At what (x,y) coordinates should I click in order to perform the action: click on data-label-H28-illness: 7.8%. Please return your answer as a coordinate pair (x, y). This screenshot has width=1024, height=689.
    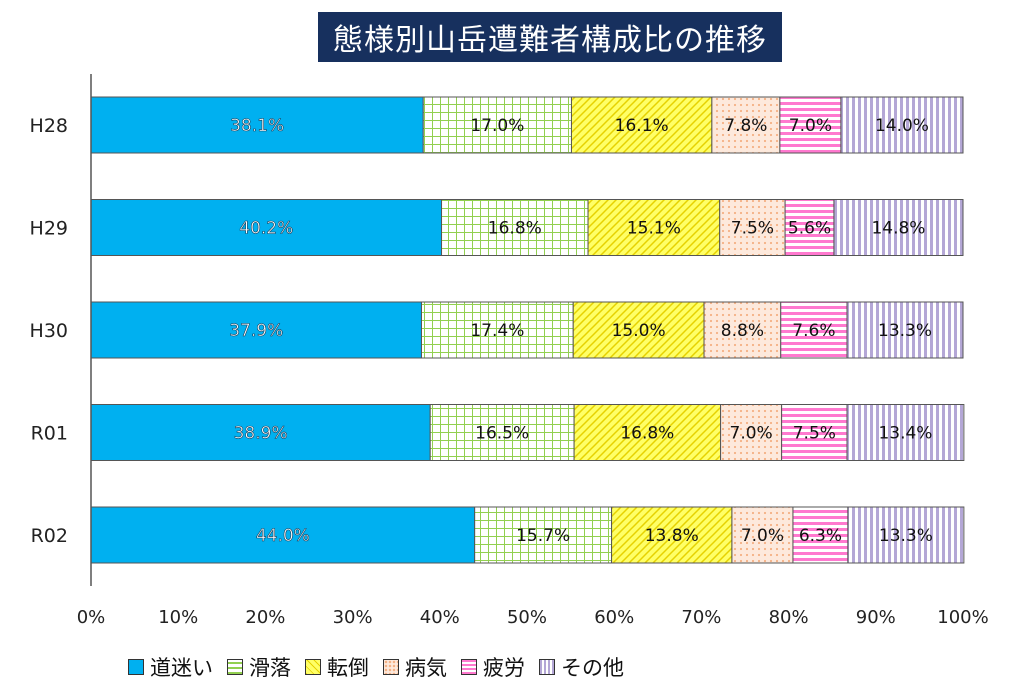
    Looking at the image, I should click on (745, 126).